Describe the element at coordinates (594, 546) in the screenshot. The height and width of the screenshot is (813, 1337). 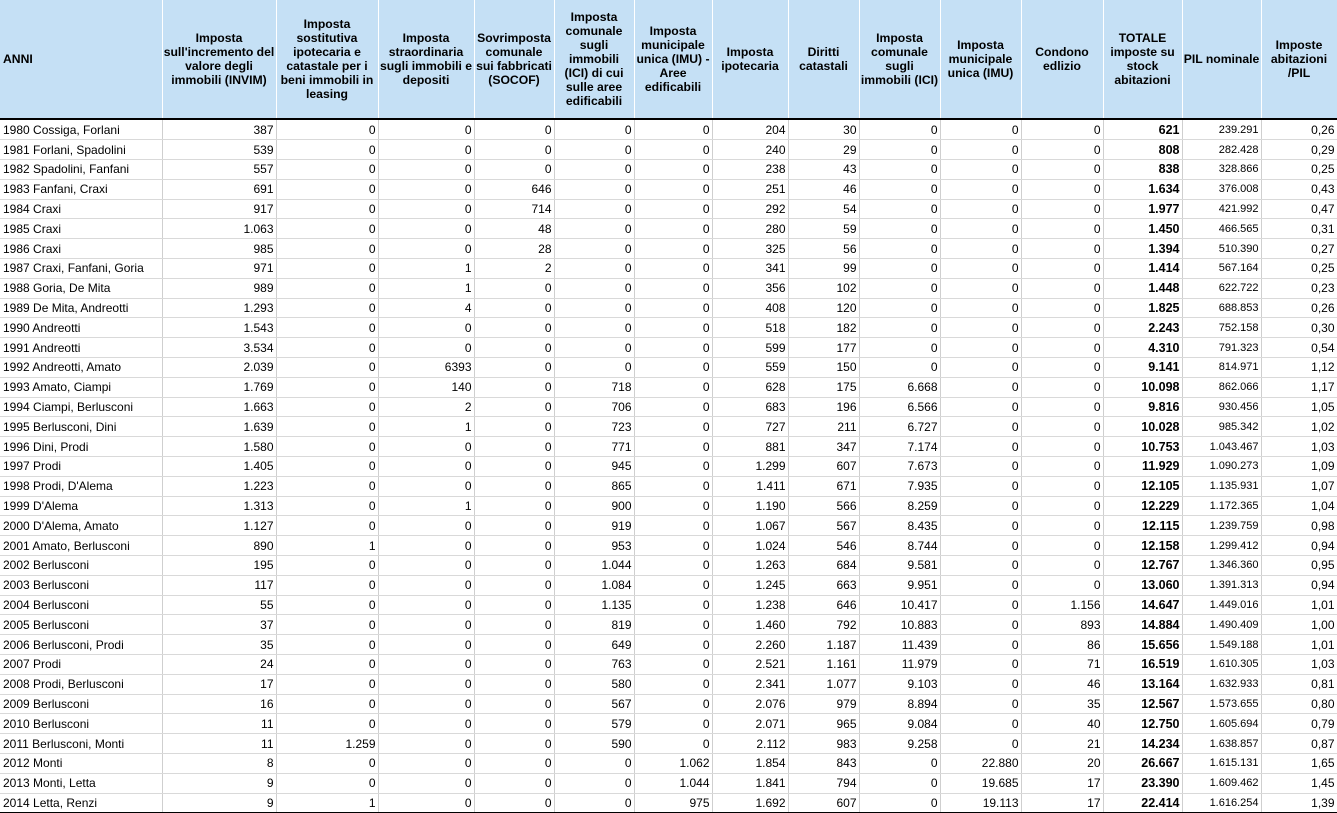
I see `table-cell: 953` at that location.